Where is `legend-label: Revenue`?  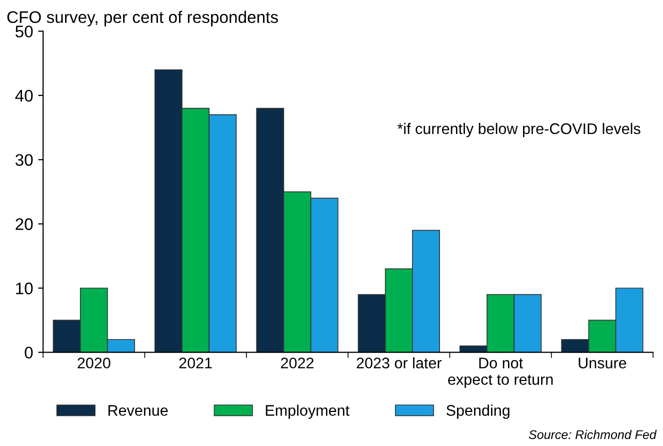
legend-label: Revenue is located at coordinates (138, 410).